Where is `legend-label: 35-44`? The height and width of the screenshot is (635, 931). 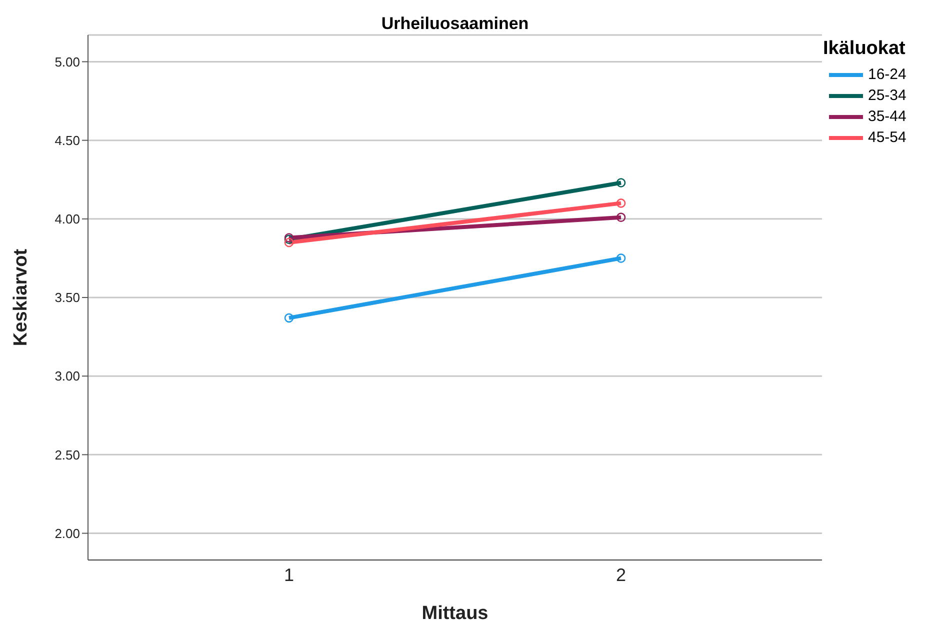
legend-label: 35-44 is located at coordinates (887, 117).